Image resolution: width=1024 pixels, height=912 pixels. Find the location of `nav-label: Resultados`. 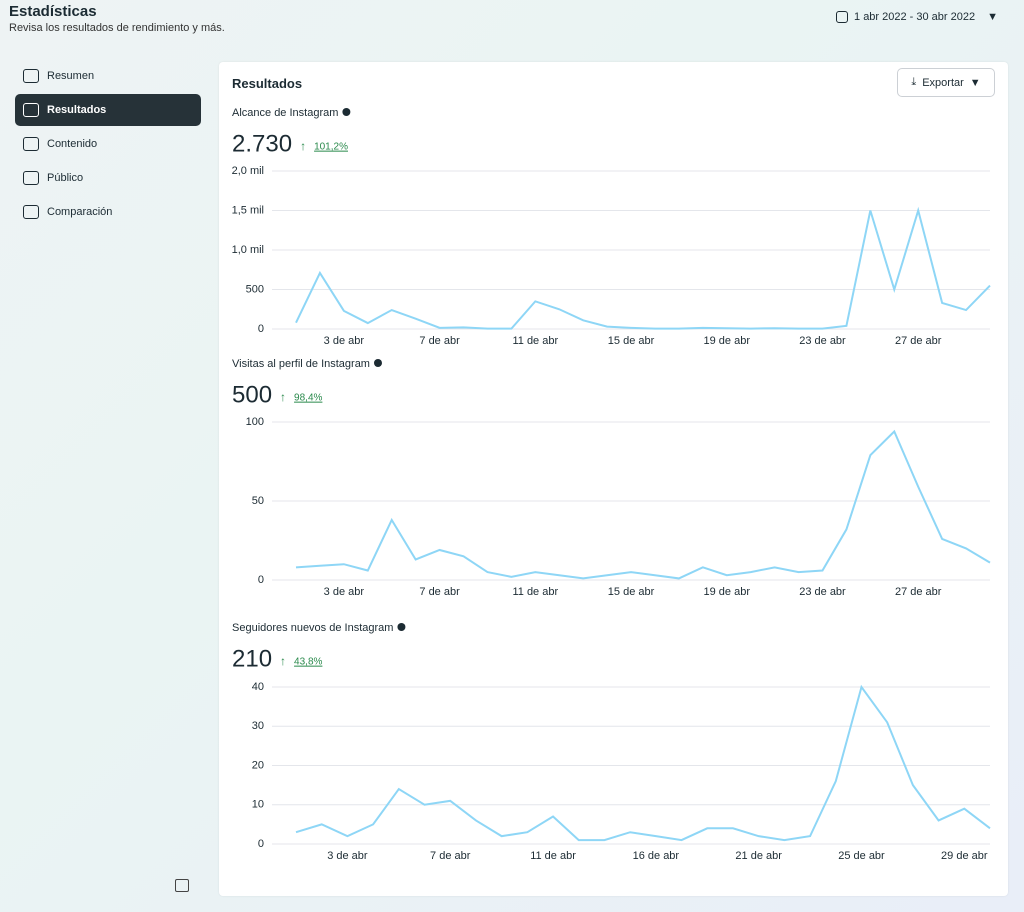

nav-label: Resultados is located at coordinates (77, 110).